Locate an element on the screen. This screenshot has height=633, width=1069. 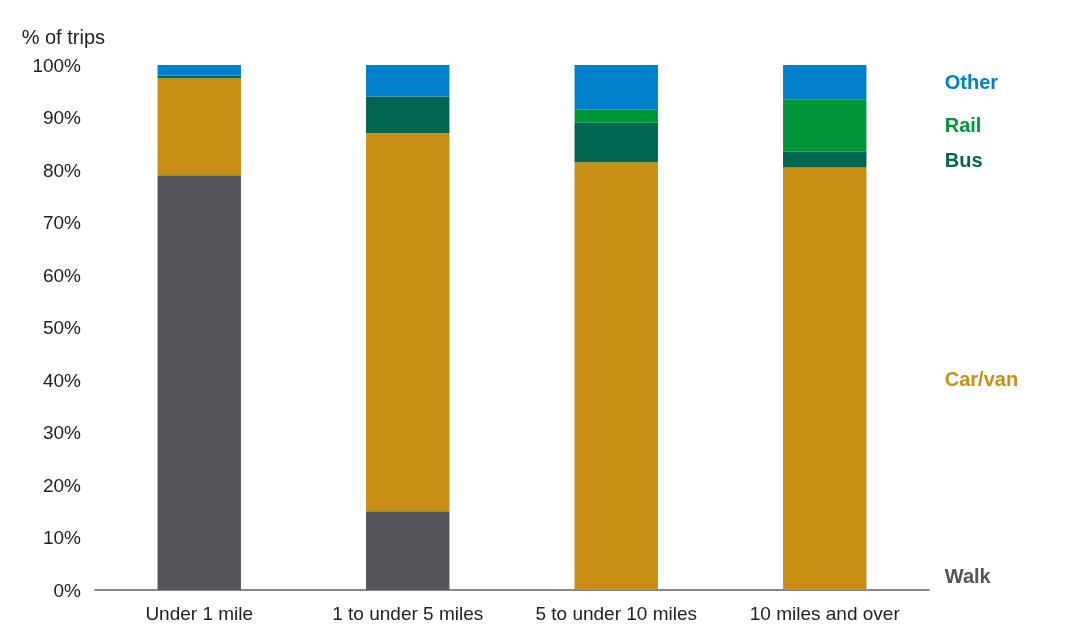
y-tick-label: 80% is located at coordinates (62, 170).